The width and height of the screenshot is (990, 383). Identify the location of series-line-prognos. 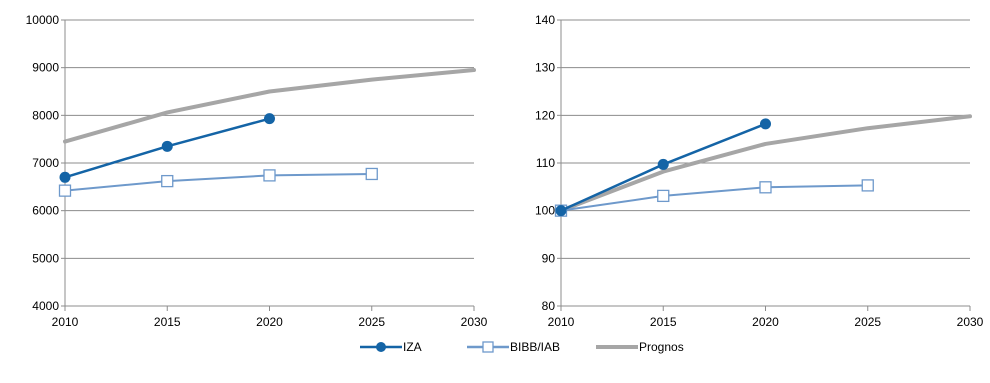
(269, 106).